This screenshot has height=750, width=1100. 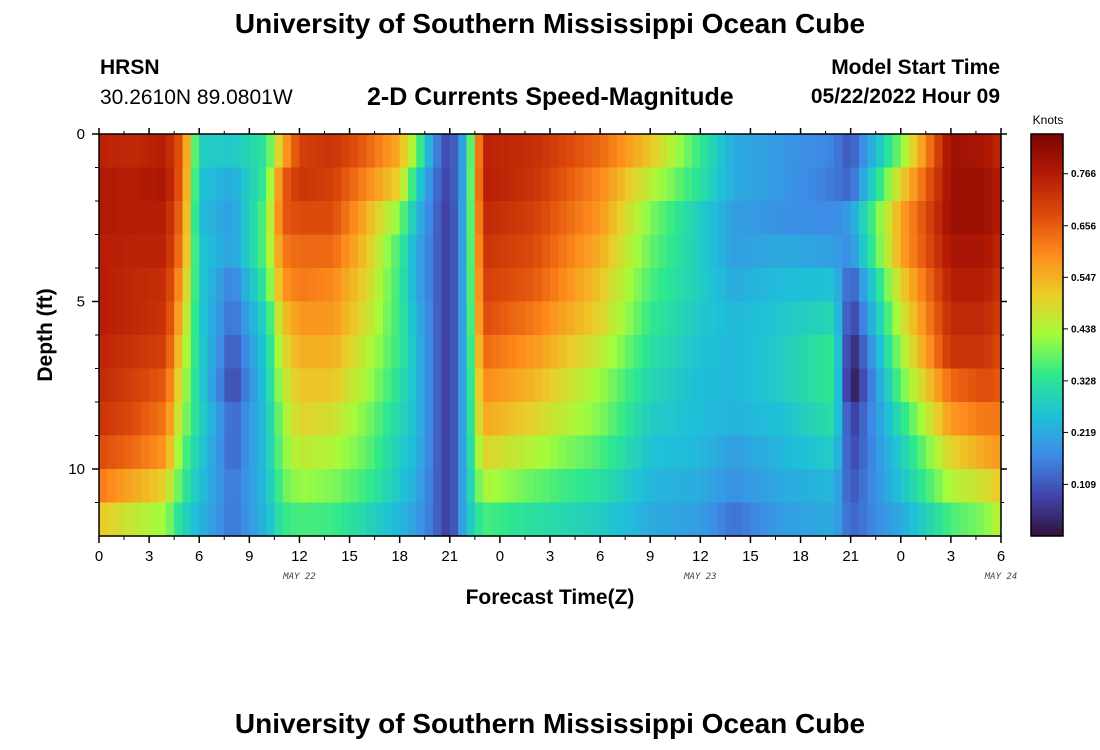 What do you see at coordinates (650, 556) in the screenshot?
I see `x-tick-label: 9` at bounding box center [650, 556].